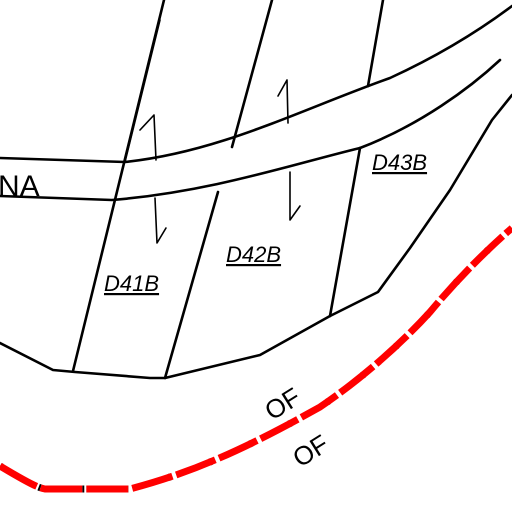 The image size is (512, 512). Describe the element at coordinates (118, 186) in the screenshot. I see `diagonal-line` at that location.